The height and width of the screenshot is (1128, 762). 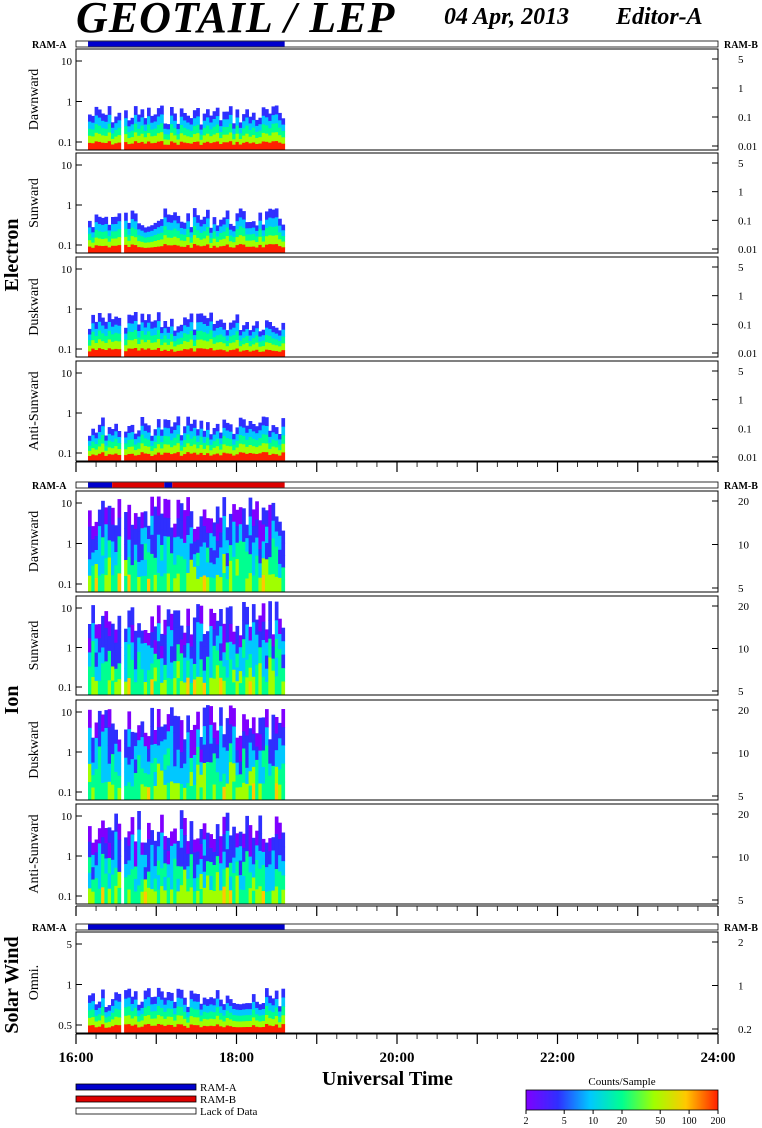 What do you see at coordinates (49, 486) in the screenshot?
I see `ram-a-label: RAM-A` at bounding box center [49, 486].